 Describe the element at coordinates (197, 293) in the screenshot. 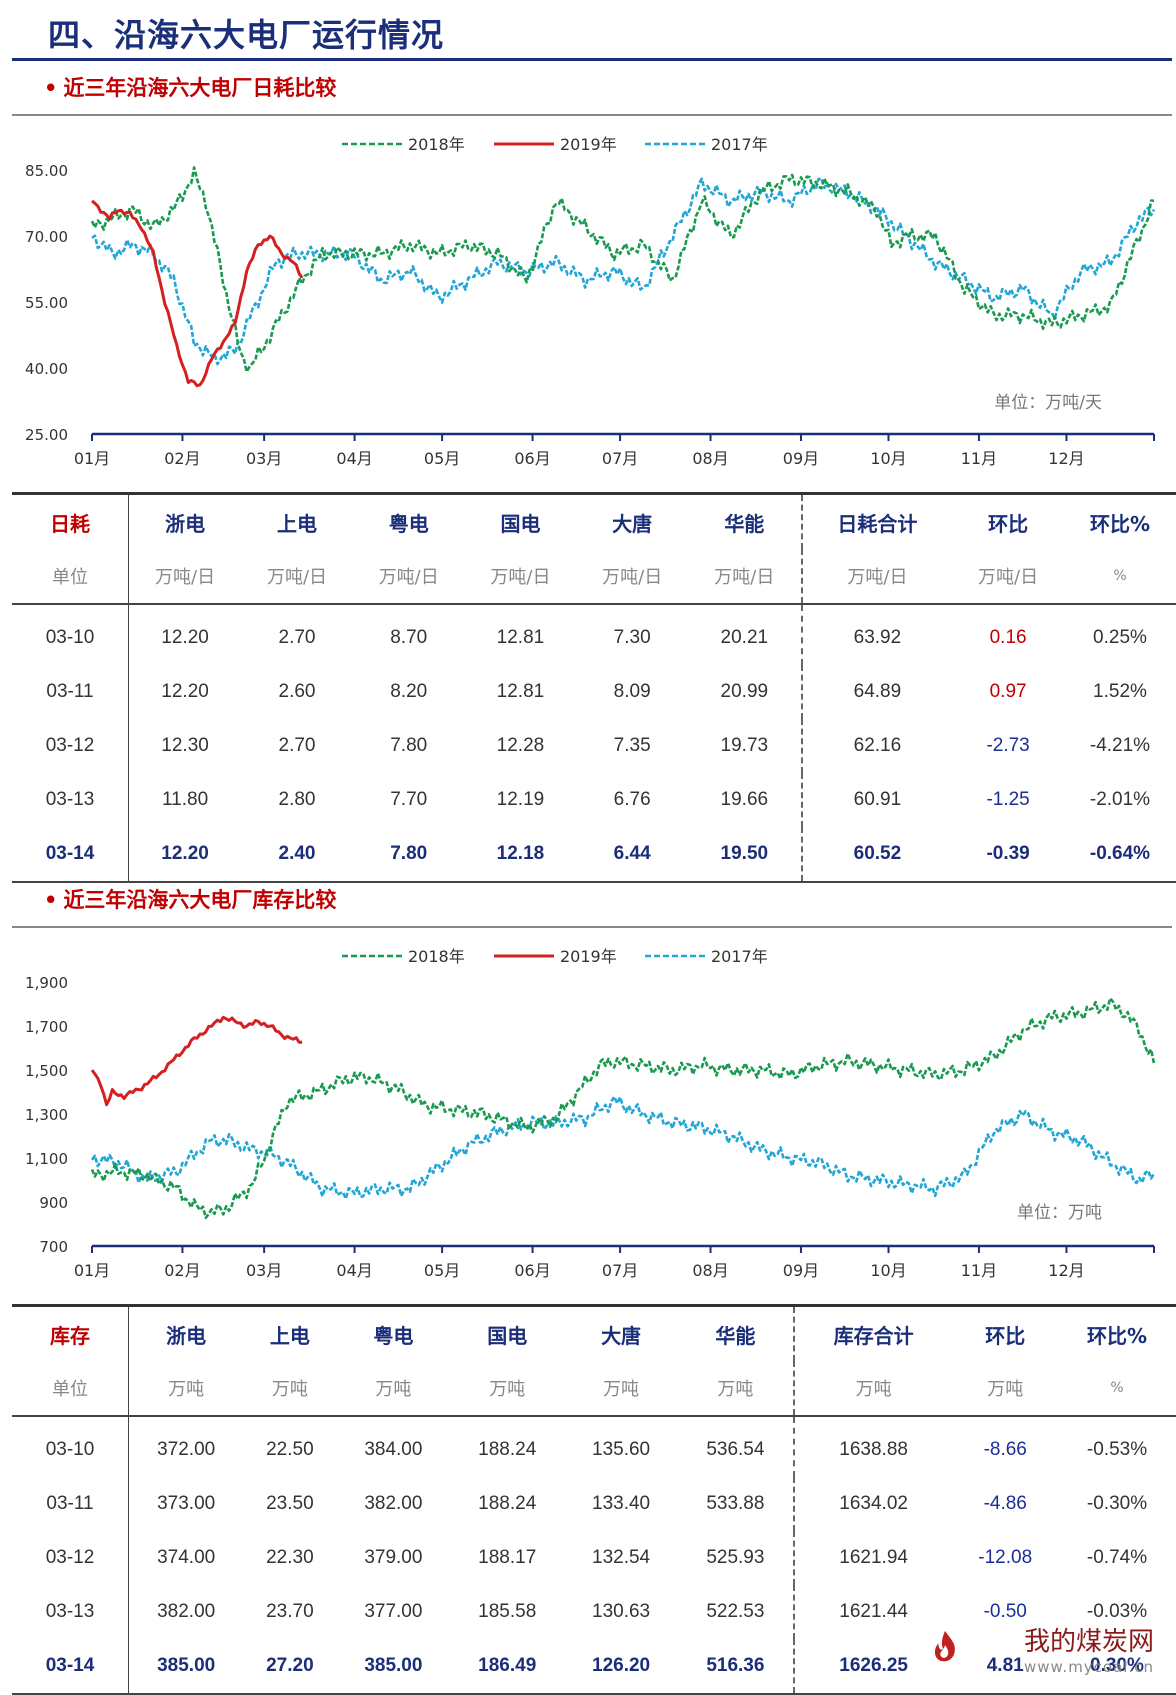

I see `series-line-2019` at that location.